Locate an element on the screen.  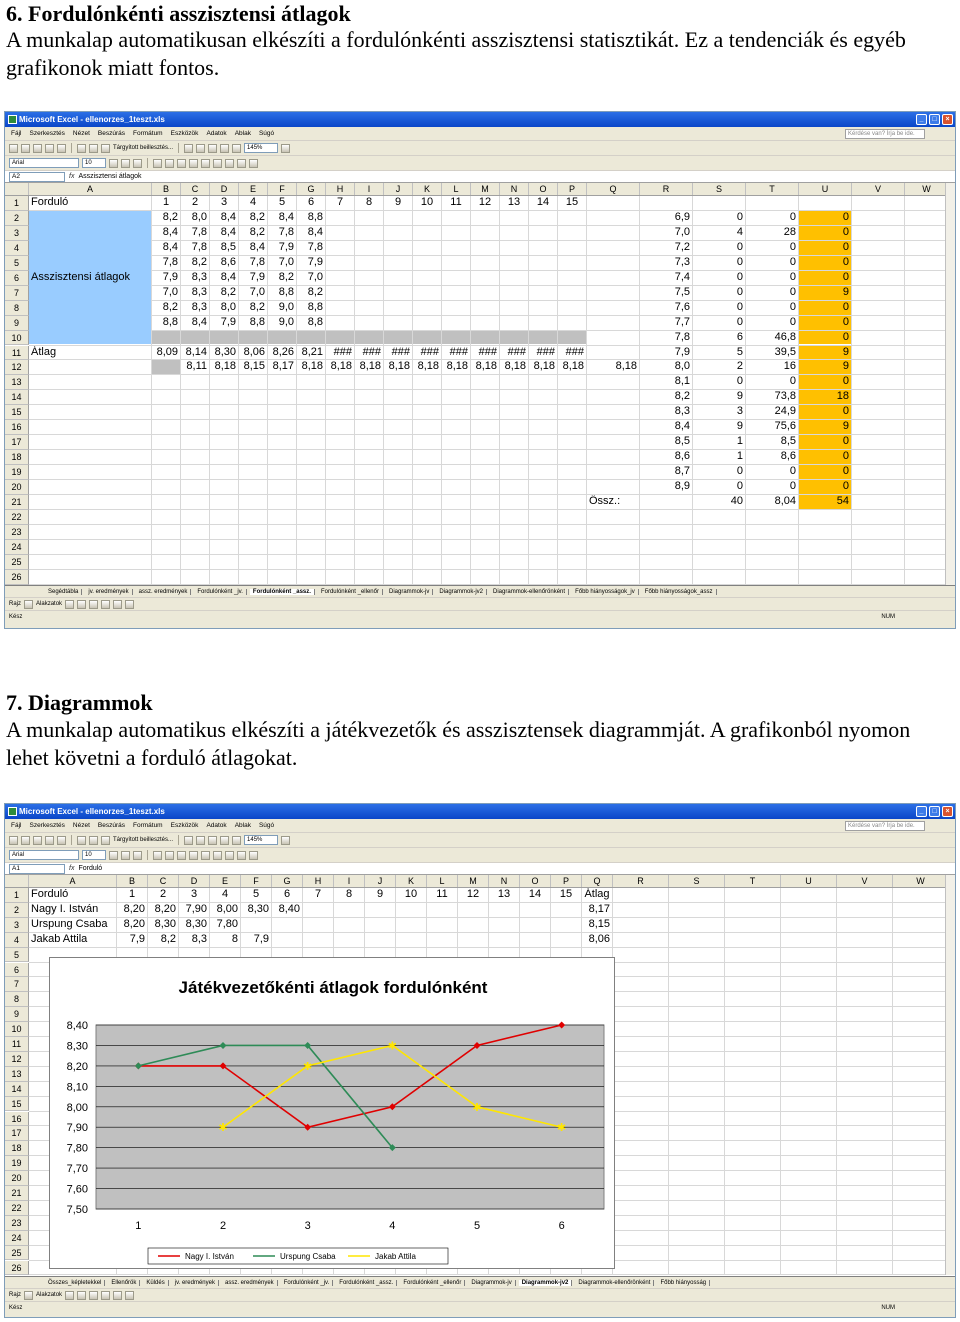
stat-cell: 7,4 is located at coordinates (682, 276).